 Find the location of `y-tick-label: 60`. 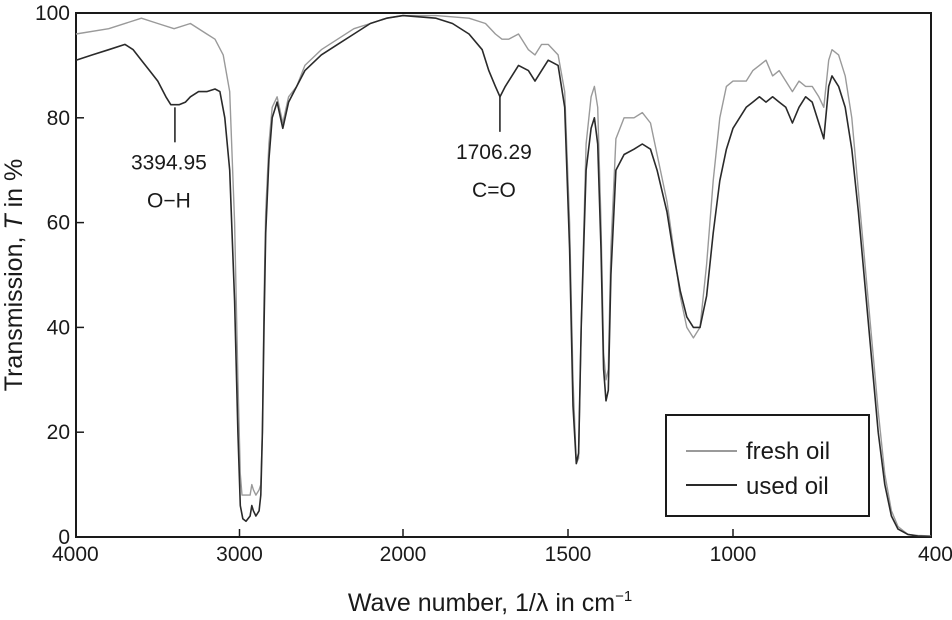

y-tick-label: 60 is located at coordinates (58, 223).